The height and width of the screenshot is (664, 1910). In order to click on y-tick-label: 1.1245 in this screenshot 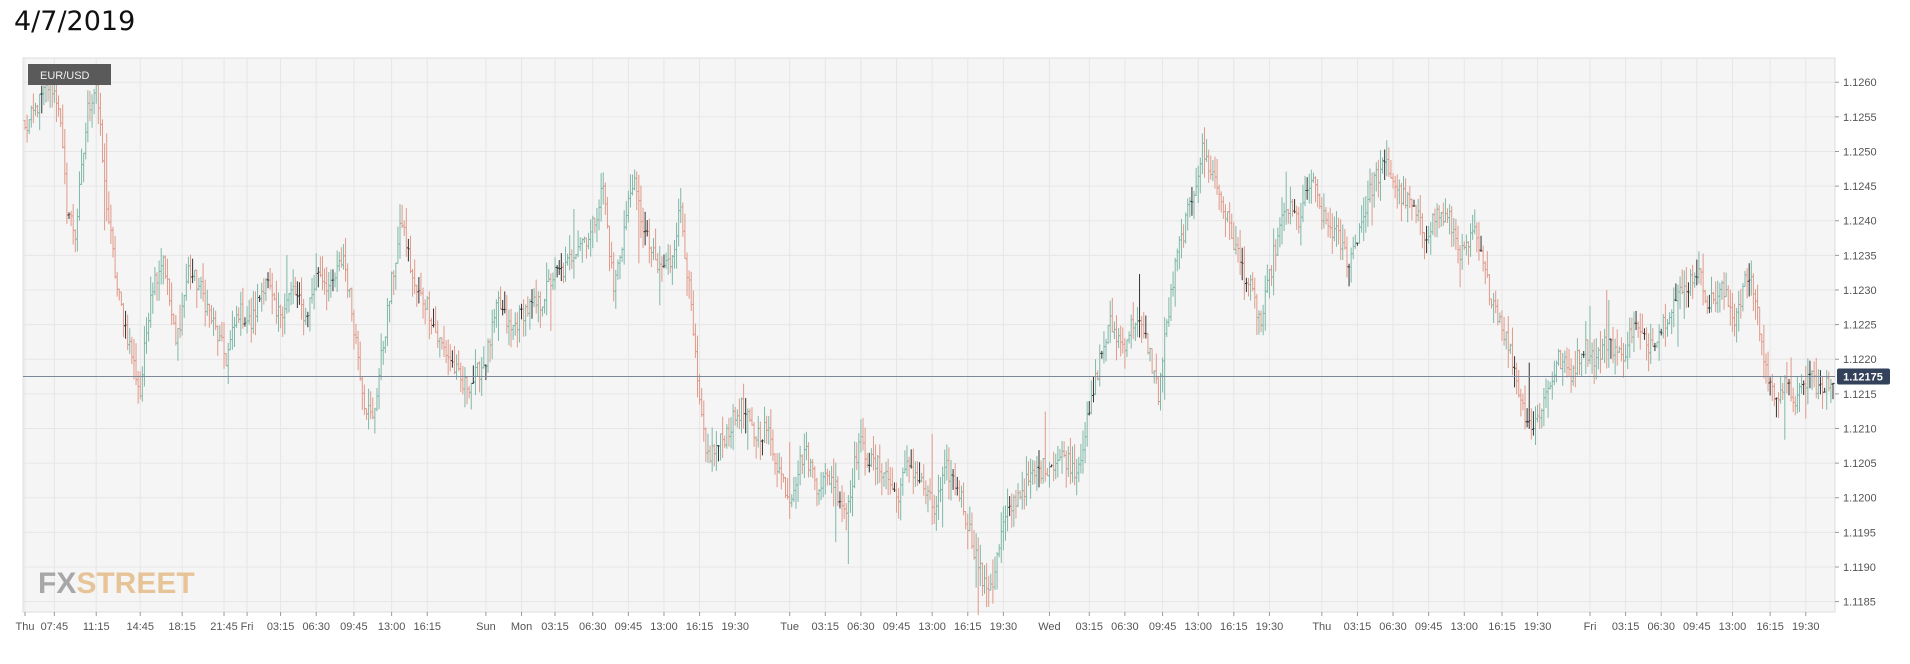, I will do `click(1860, 187)`.